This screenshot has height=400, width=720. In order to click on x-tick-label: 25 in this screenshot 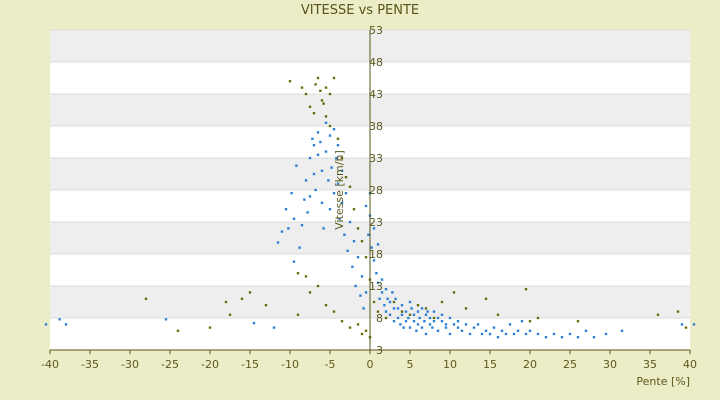, I will do `click(570, 364)`.